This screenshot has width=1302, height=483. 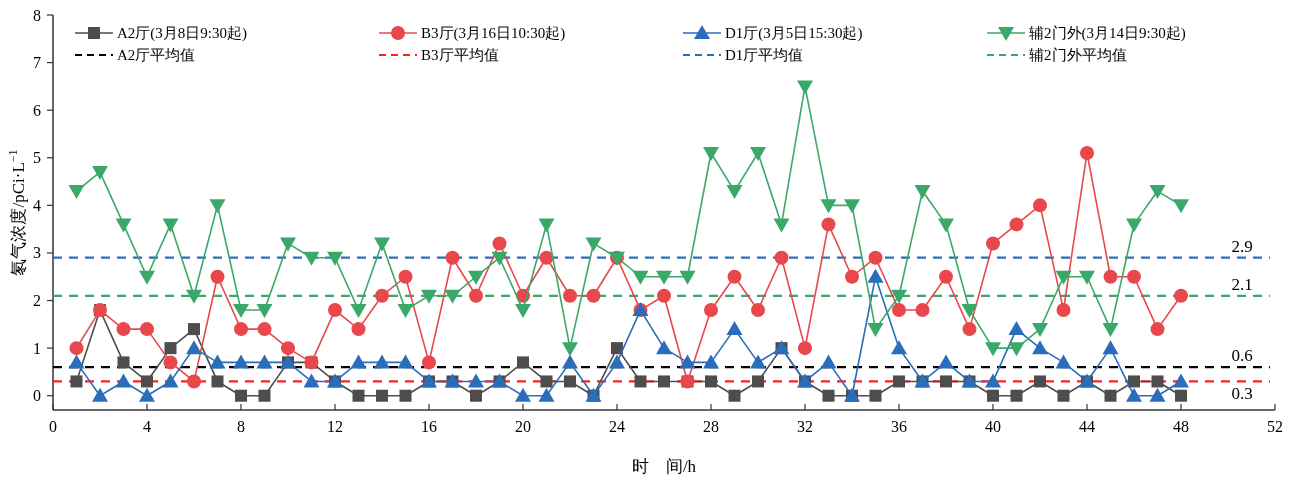 I want to click on legend-label: A2厅(3月8日9:30起), so click(x=182, y=33).